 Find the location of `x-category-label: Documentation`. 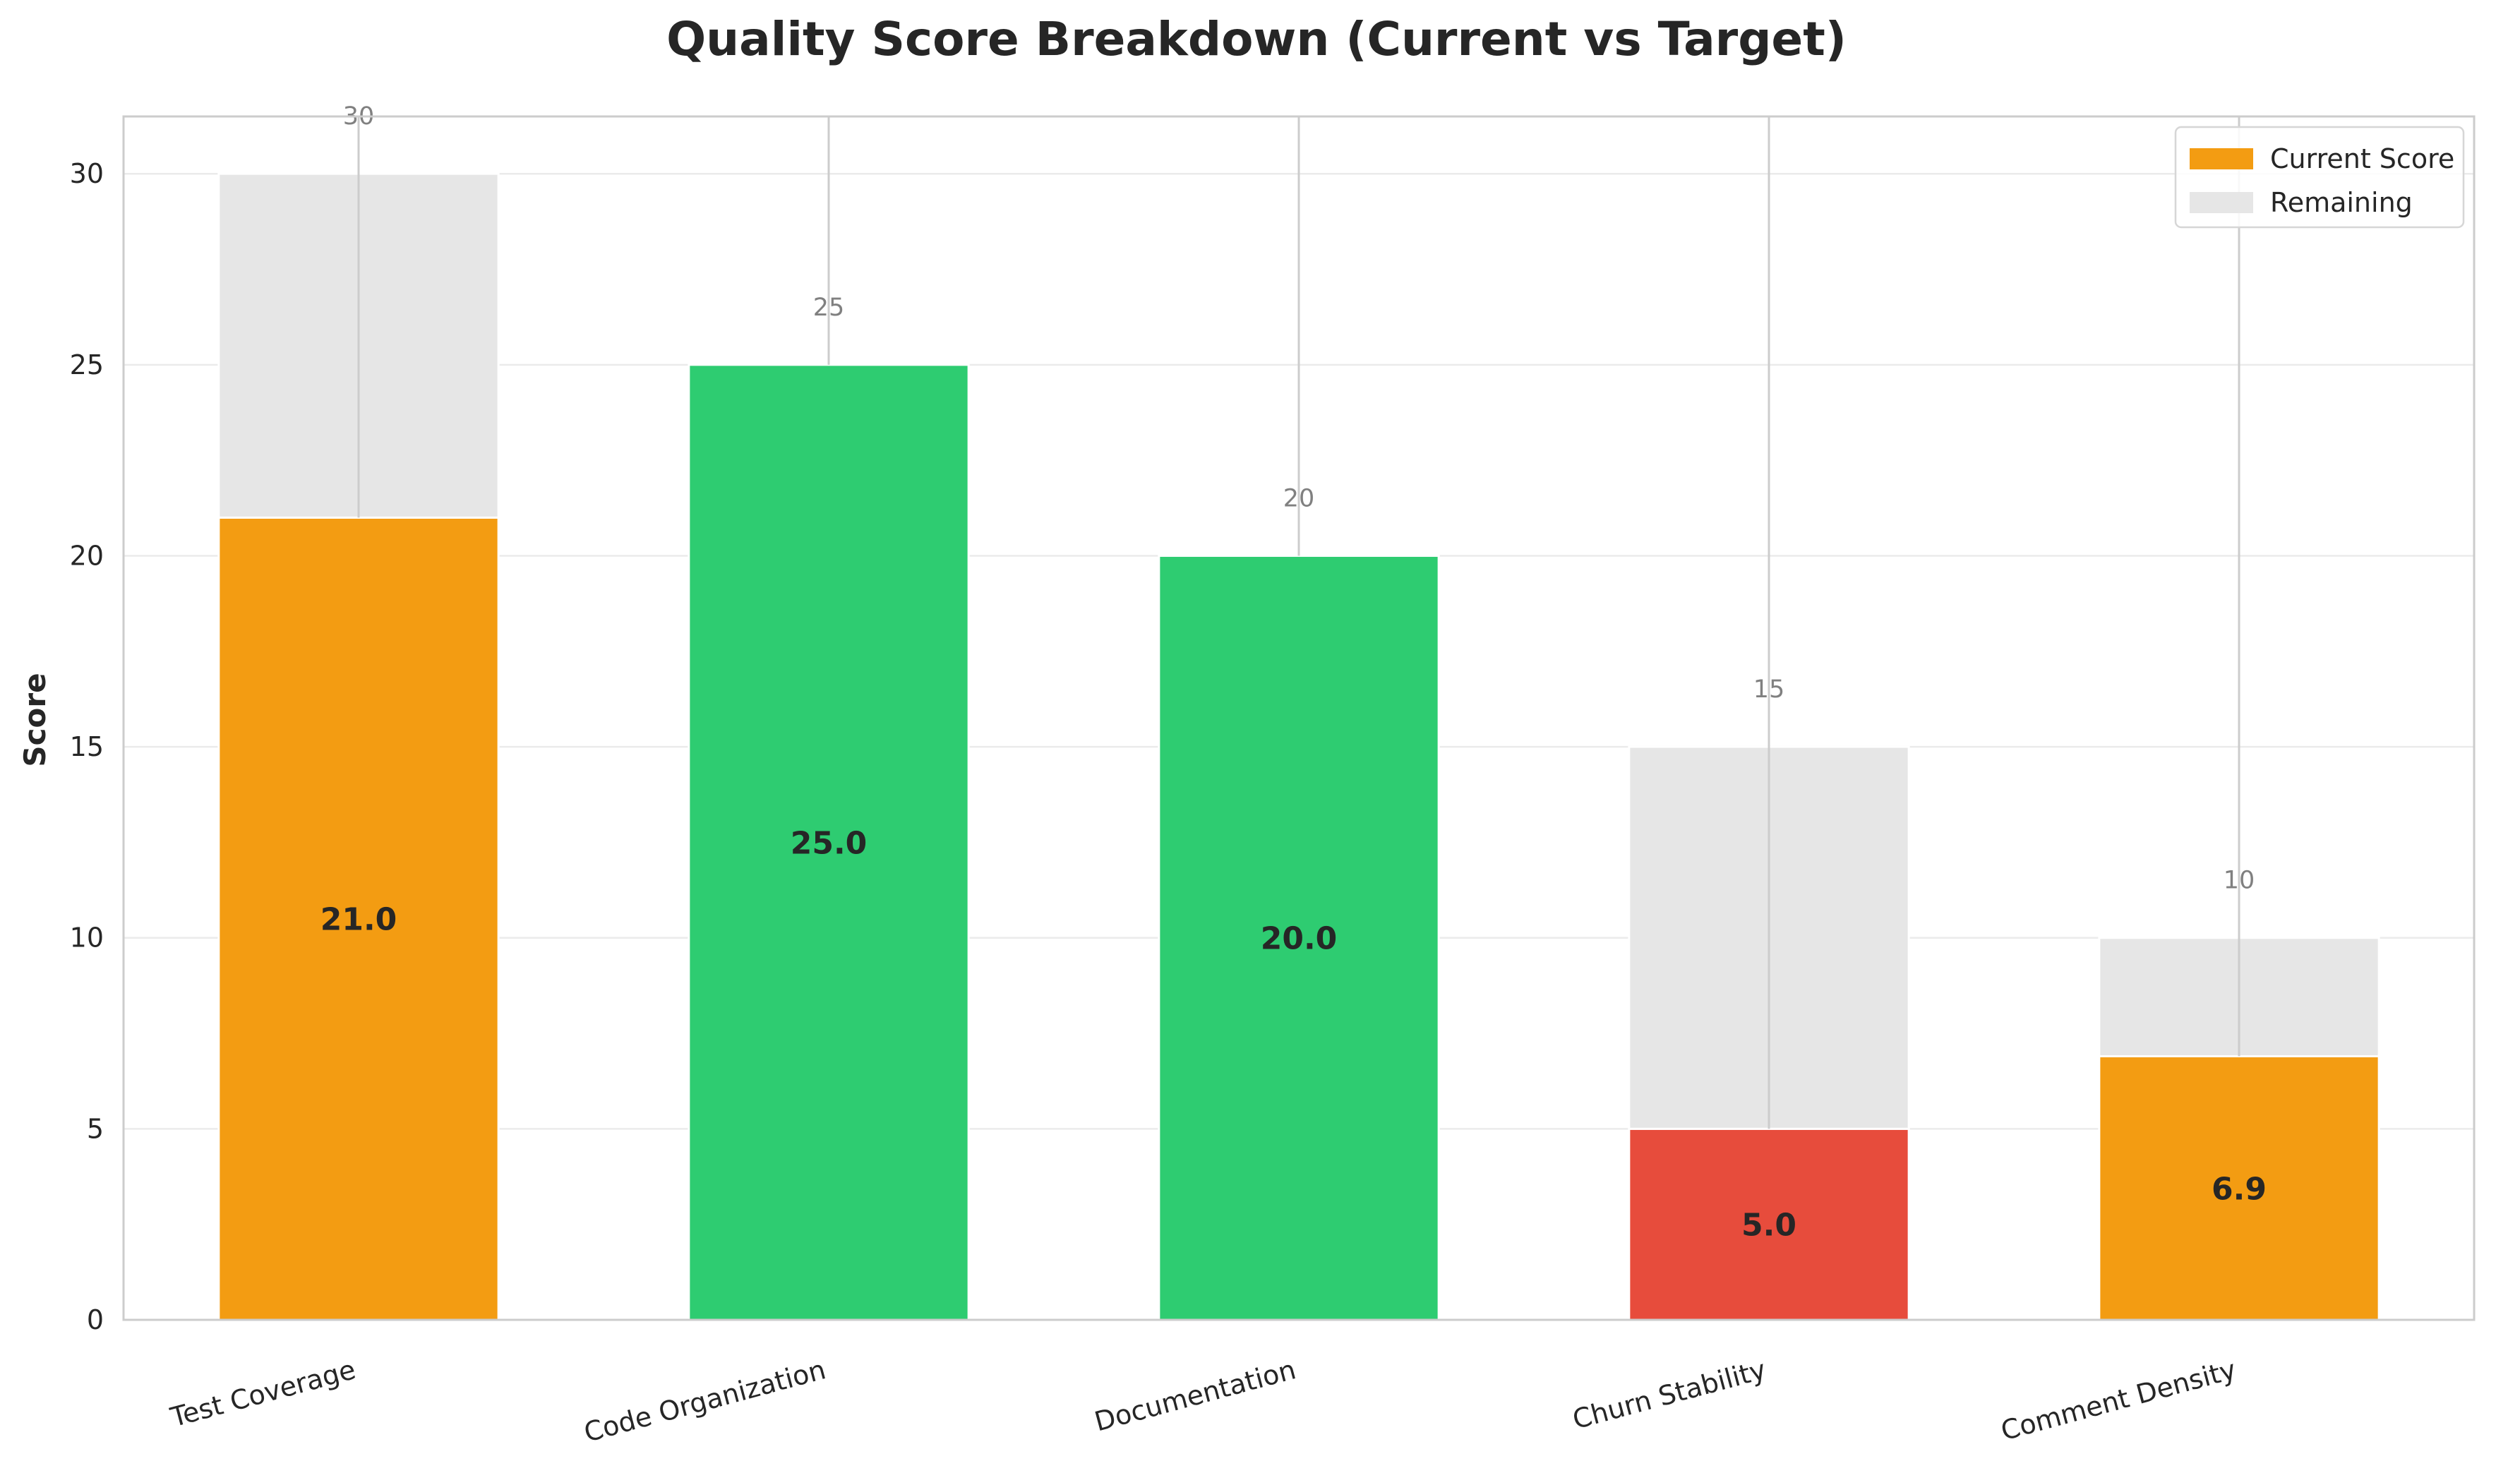

x-category-label: Documentation is located at coordinates (1195, 1395).